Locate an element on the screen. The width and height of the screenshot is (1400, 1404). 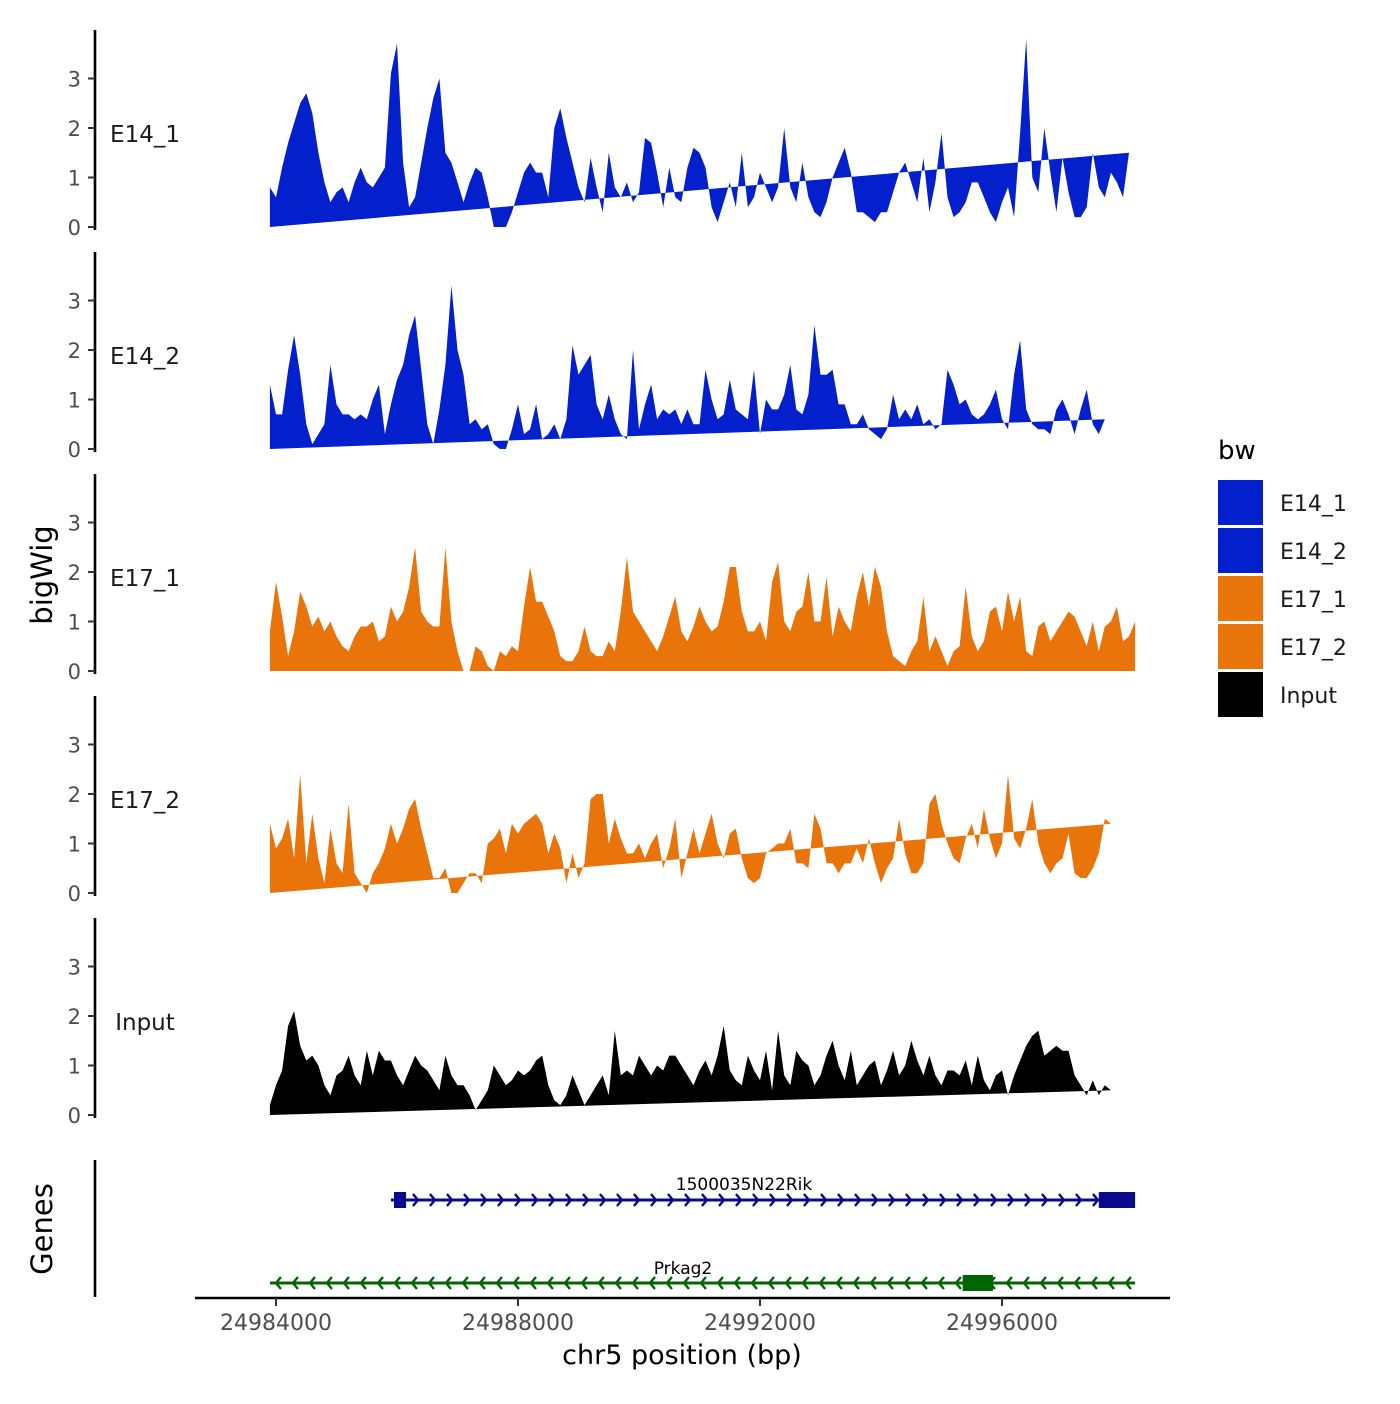
x-tick-label: 24996000 is located at coordinates (1002, 1323).